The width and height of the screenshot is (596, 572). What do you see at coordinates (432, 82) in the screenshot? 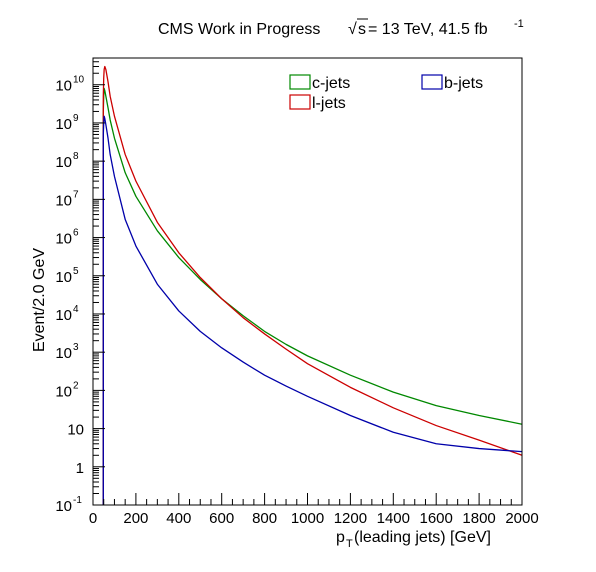
I see `legend-swatch-b-jets` at bounding box center [432, 82].